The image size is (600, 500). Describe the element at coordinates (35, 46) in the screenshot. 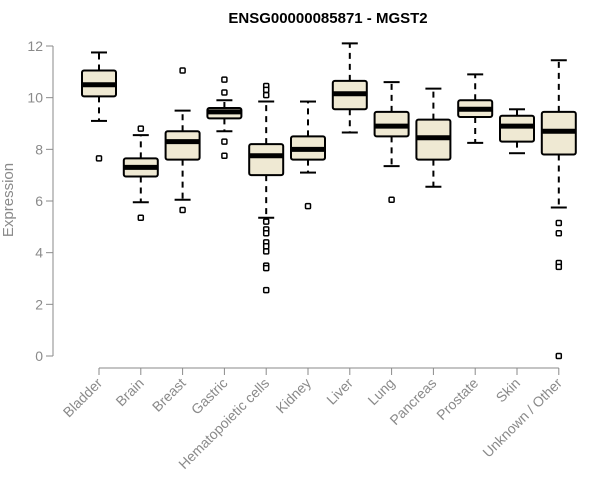

I see `y-tick-label: 12` at that location.